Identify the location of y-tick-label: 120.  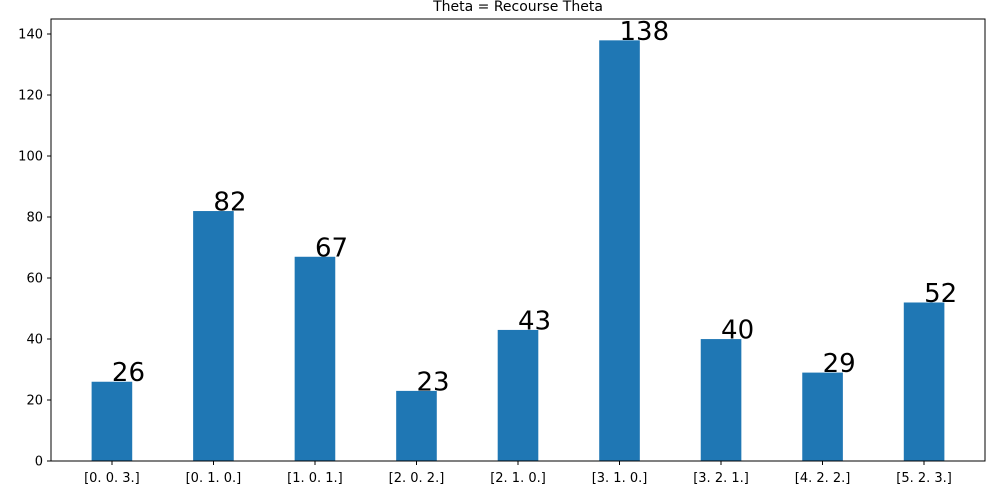
(30, 96).